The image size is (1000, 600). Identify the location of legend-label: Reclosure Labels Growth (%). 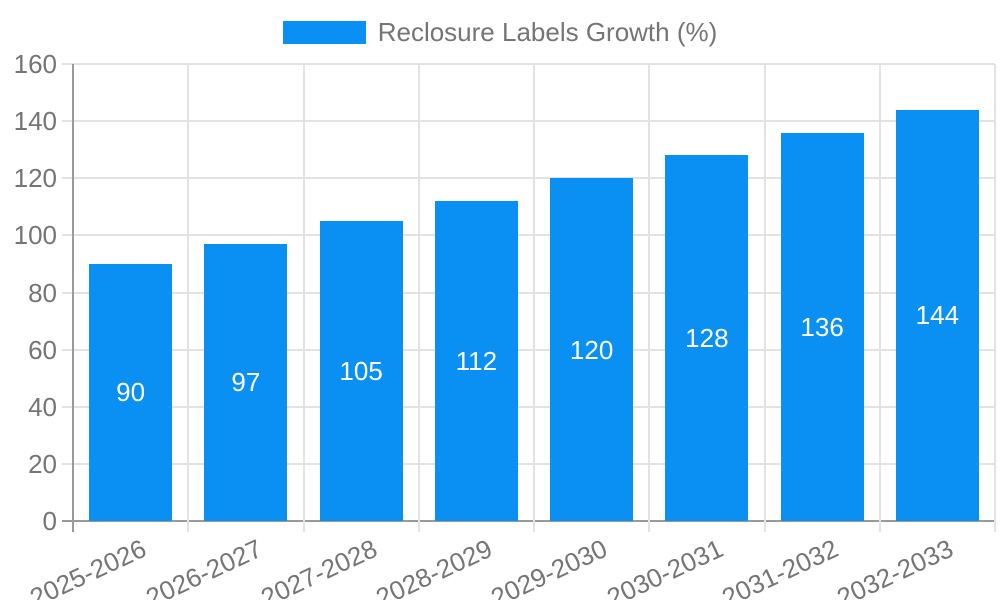
(547, 32).